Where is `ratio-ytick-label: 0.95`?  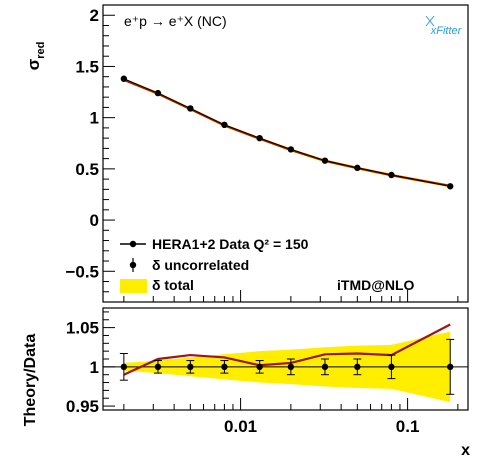 ratio-ytick-label: 0.95 is located at coordinates (82, 406).